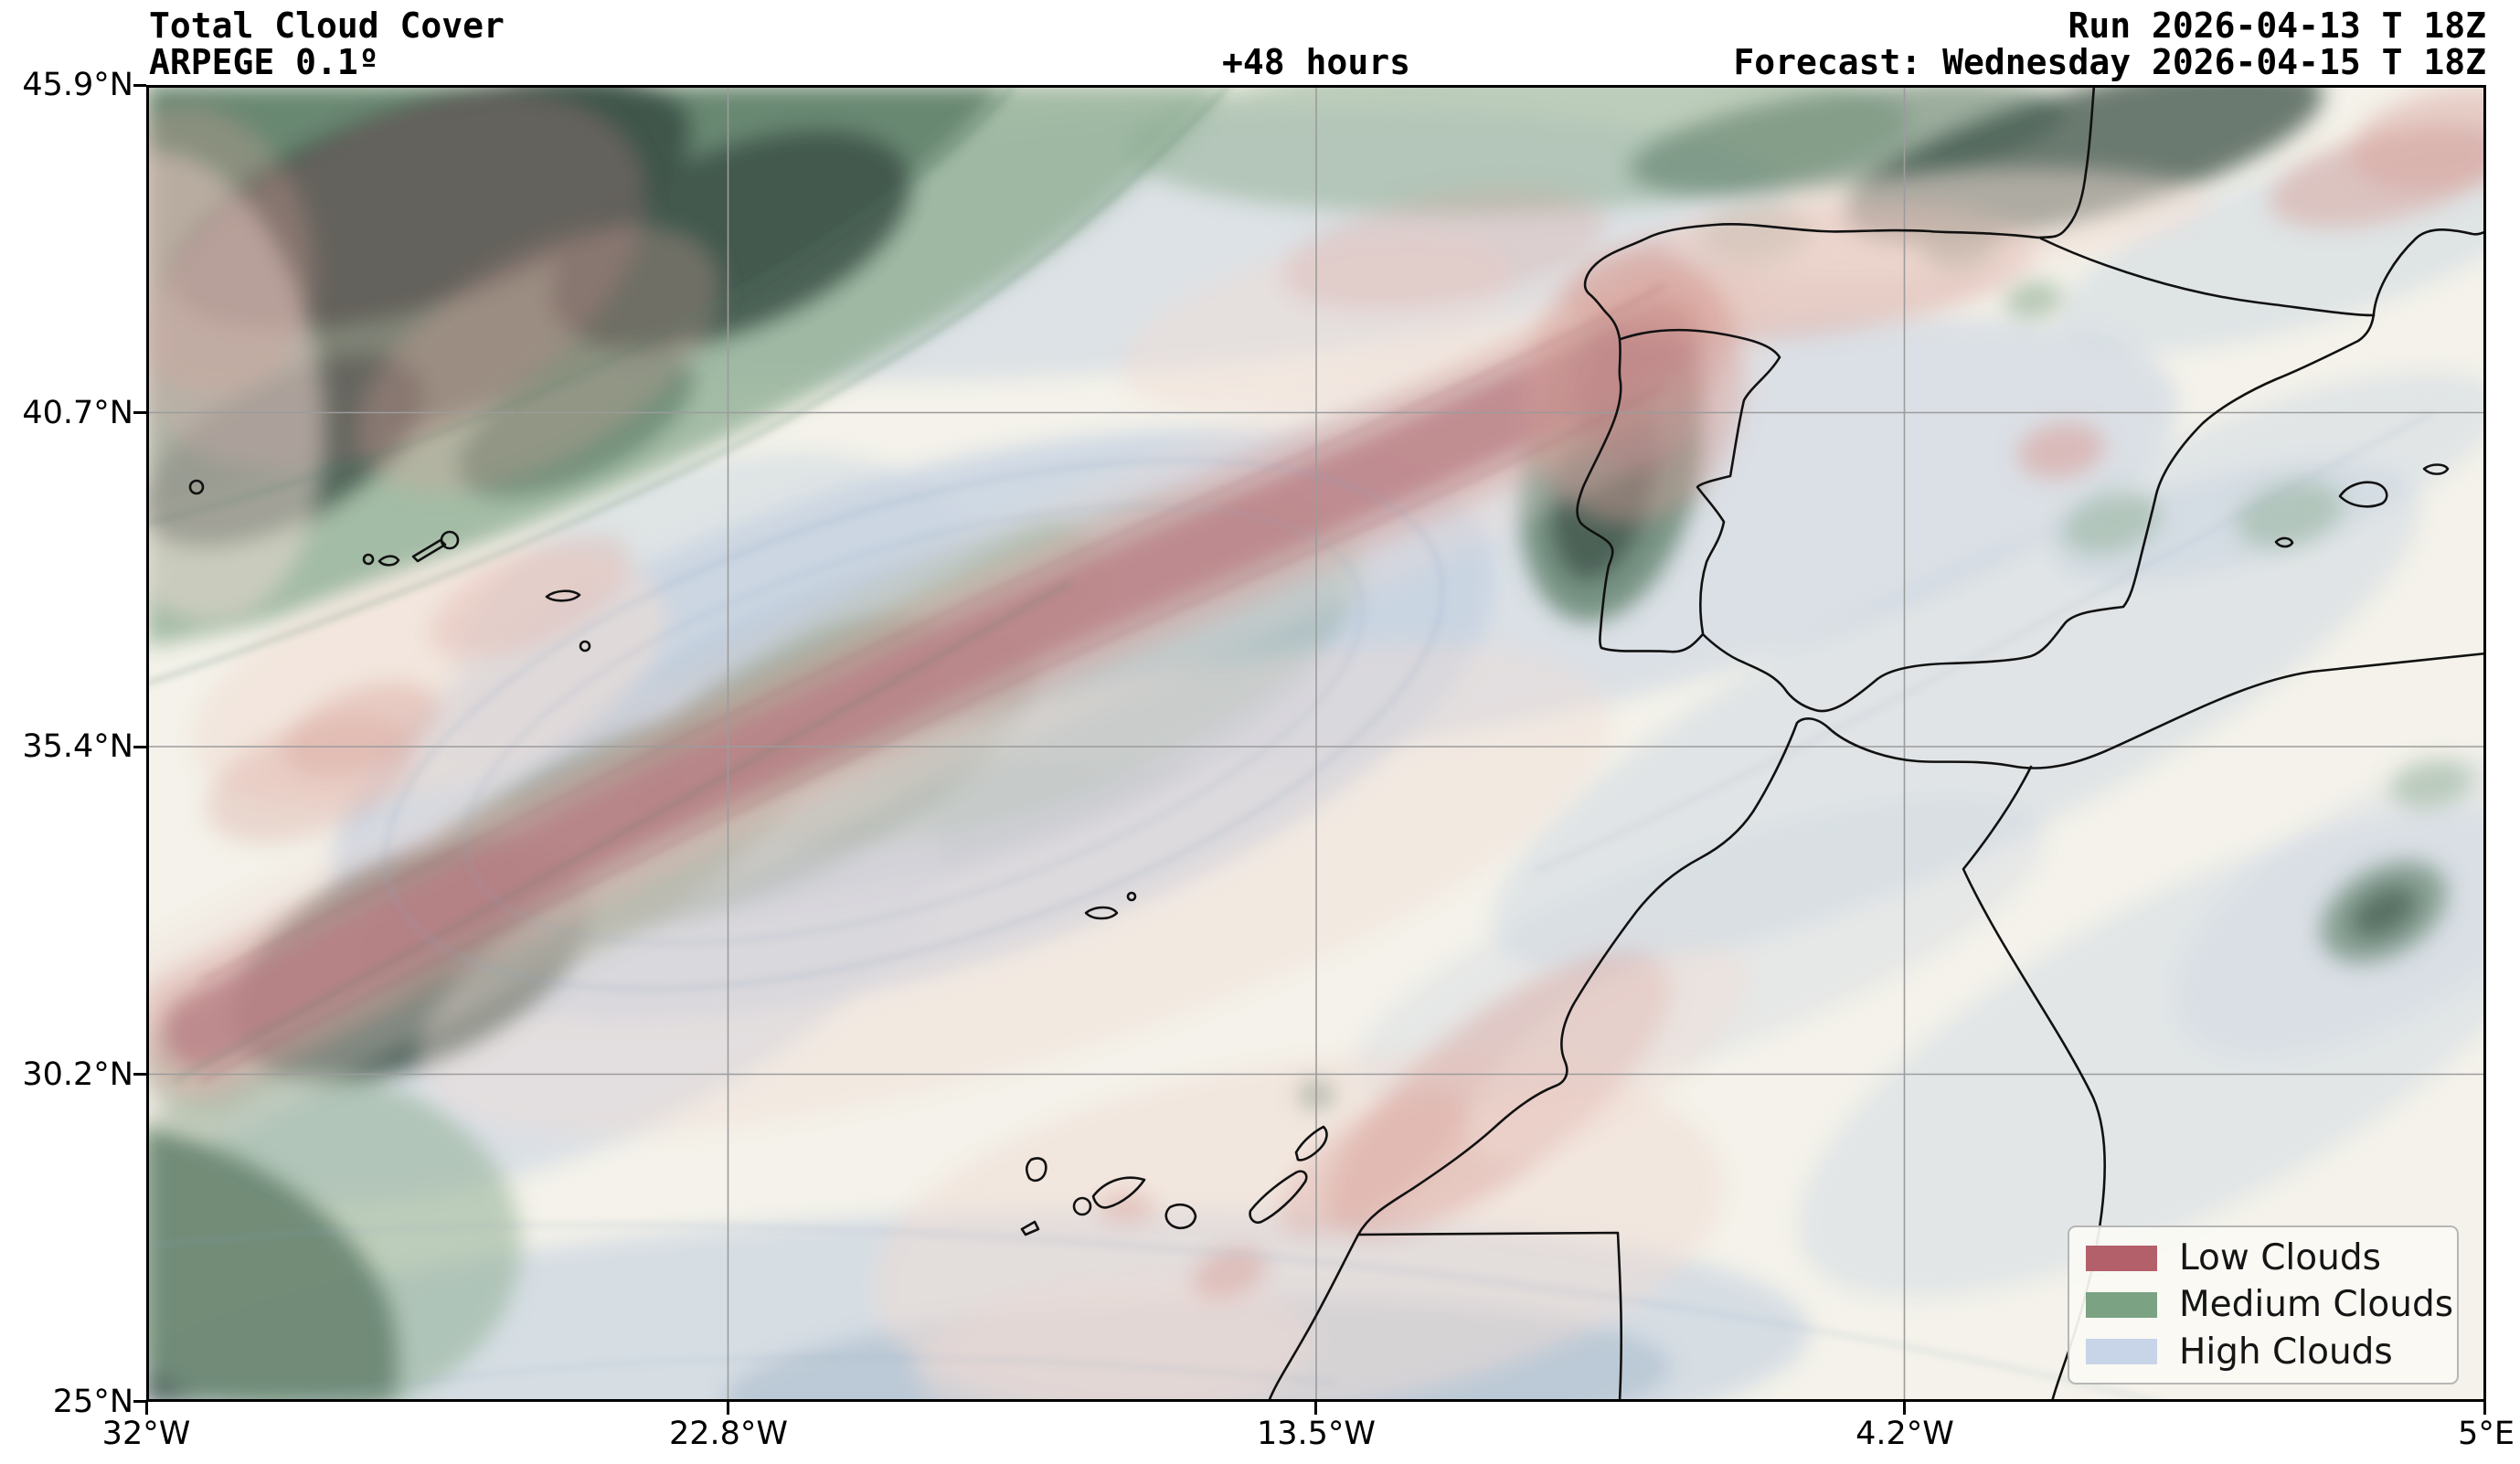  What do you see at coordinates (2207, 277) in the screenshot?
I see `france-spain-border` at bounding box center [2207, 277].